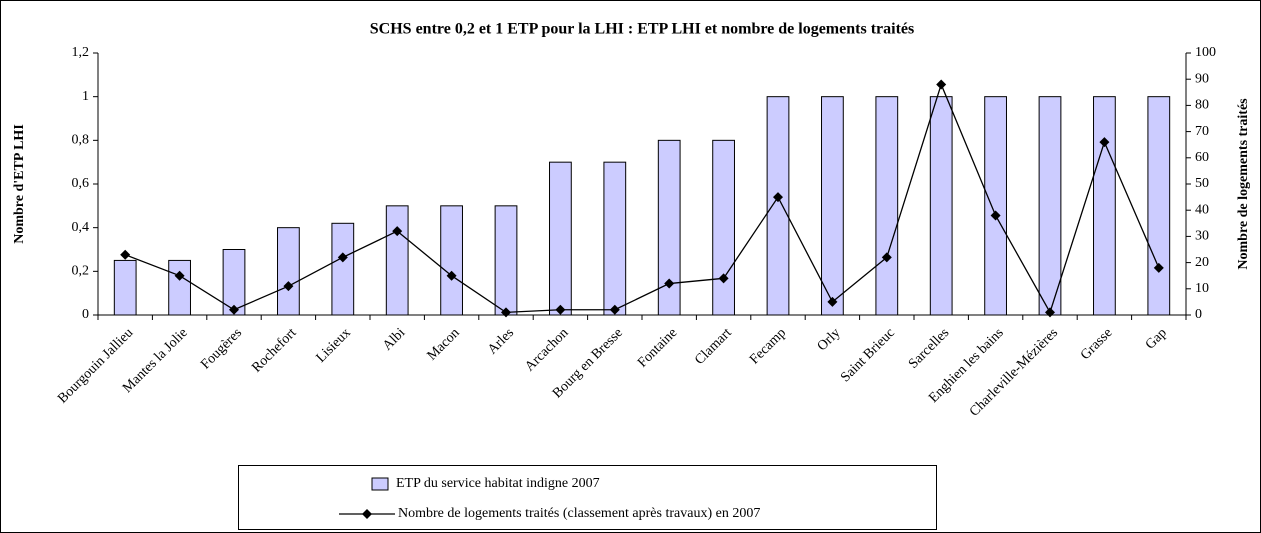  What do you see at coordinates (81, 227) in the screenshot?
I see `y-tick-label: 0,4` at bounding box center [81, 227].